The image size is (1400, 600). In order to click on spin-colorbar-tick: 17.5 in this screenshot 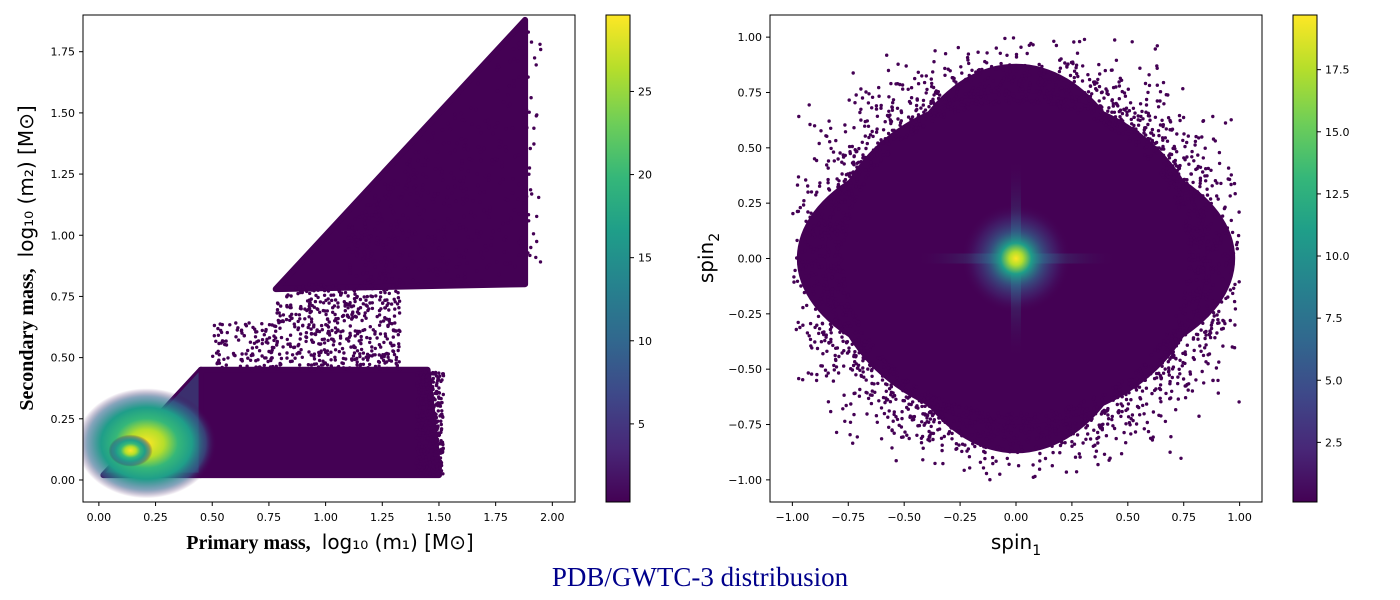, I will do `click(1333, 70)`.